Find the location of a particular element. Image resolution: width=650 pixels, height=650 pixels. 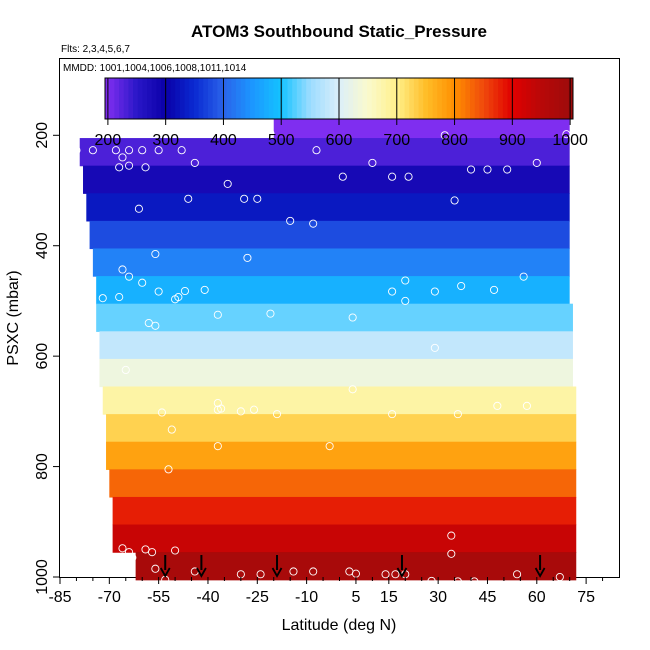

colorbar: 200 300 400 500 600 700 800 900 1000 is located at coordinates (341, 113).